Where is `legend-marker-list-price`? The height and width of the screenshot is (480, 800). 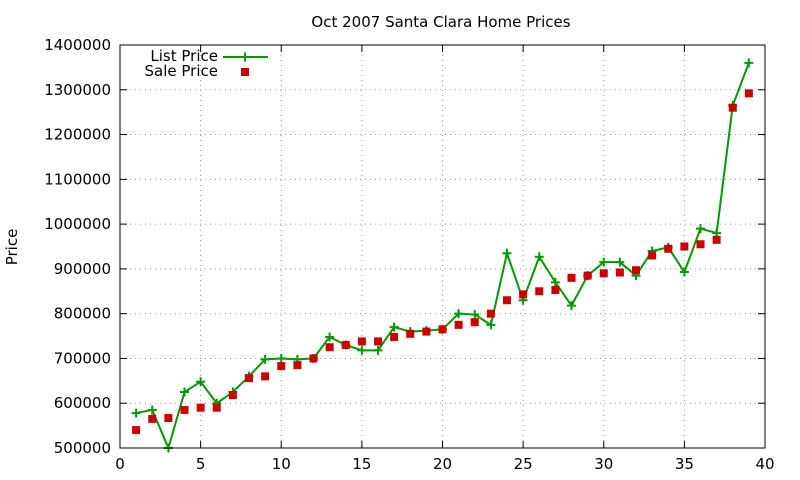
legend-marker-list-price is located at coordinates (245, 57).